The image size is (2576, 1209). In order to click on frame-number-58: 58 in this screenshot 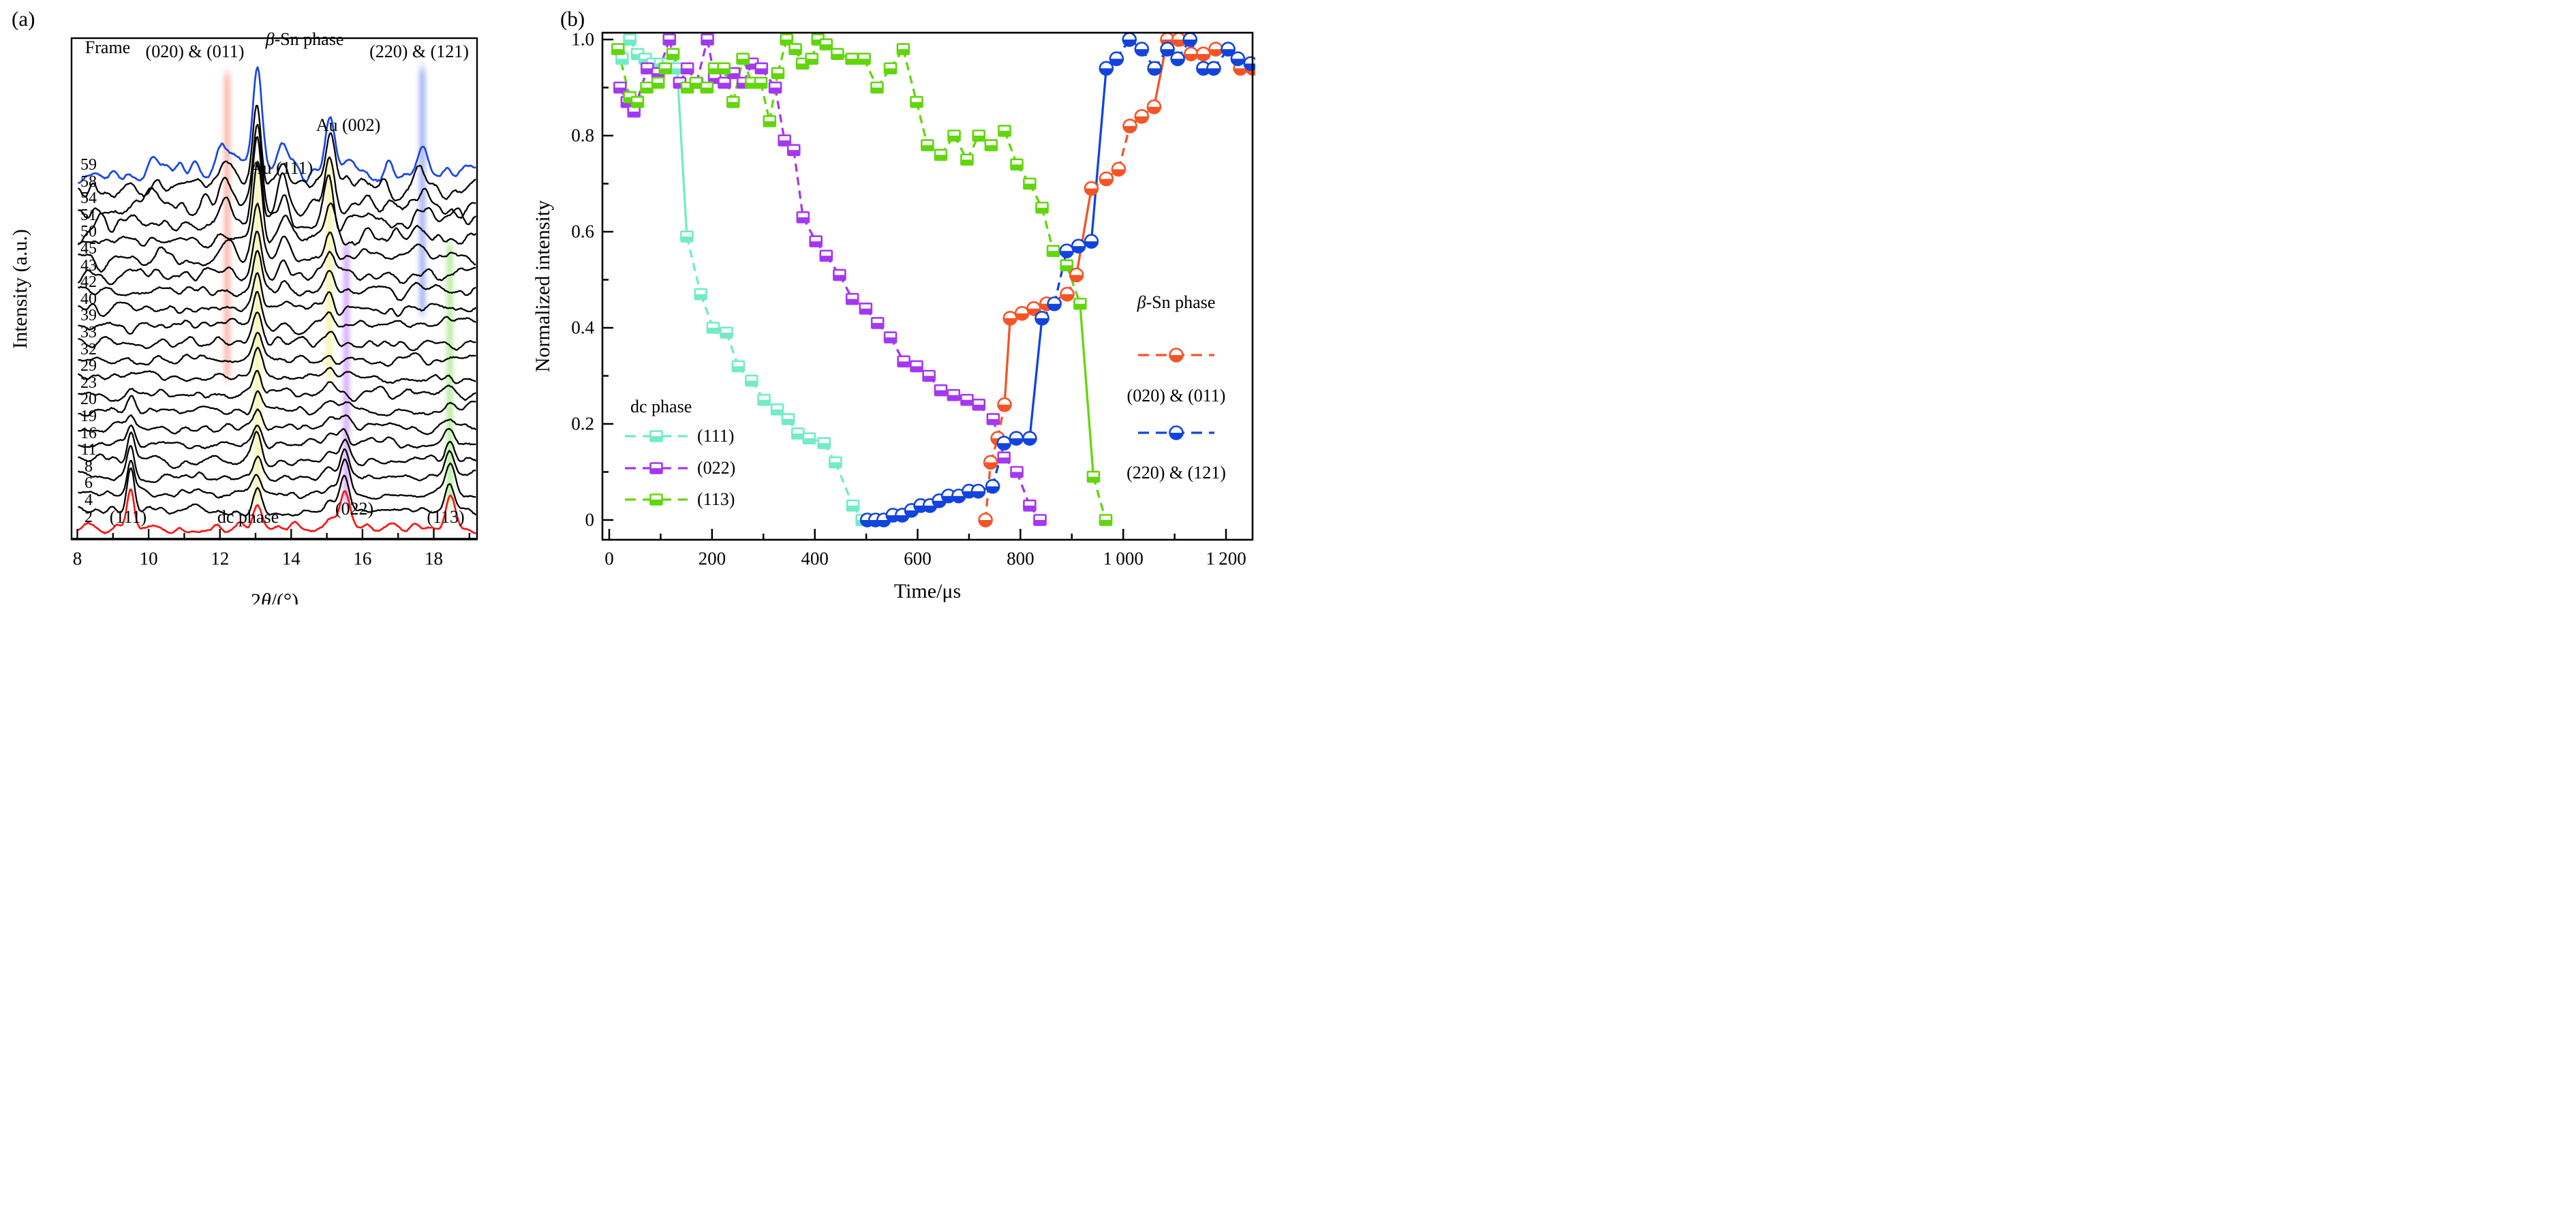, I will do `click(89, 182)`.